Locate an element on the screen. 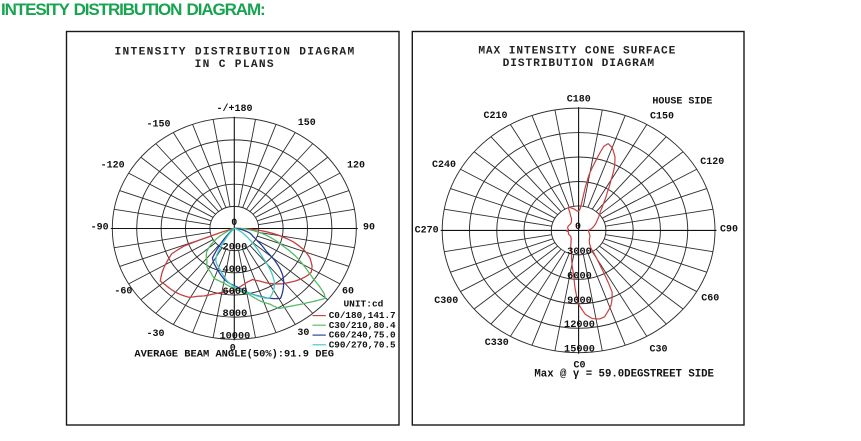 The image size is (861, 441). svg-text: C60/240,75.0 is located at coordinates (362, 335).